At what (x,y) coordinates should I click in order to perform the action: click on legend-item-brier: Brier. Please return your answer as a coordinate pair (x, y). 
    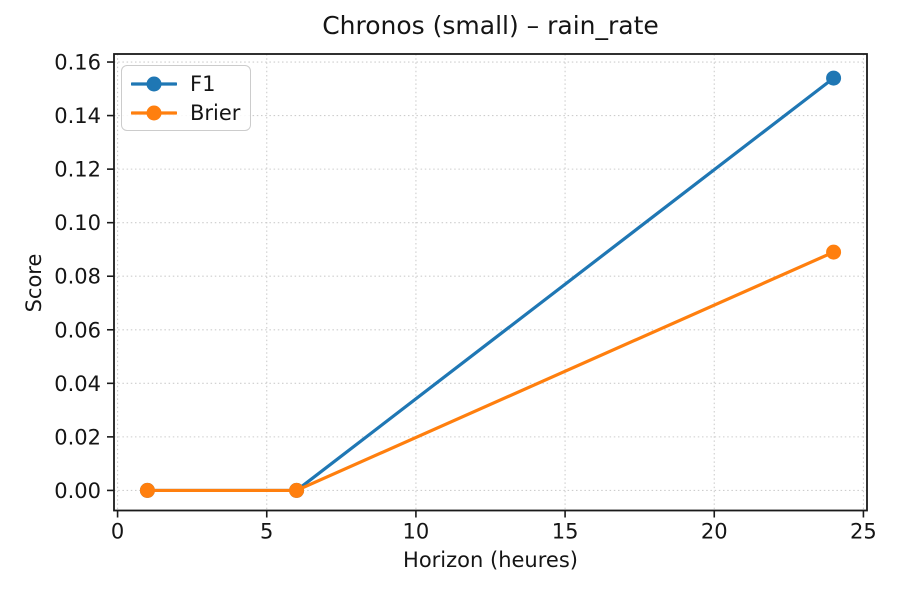
    Looking at the image, I should click on (186, 112).